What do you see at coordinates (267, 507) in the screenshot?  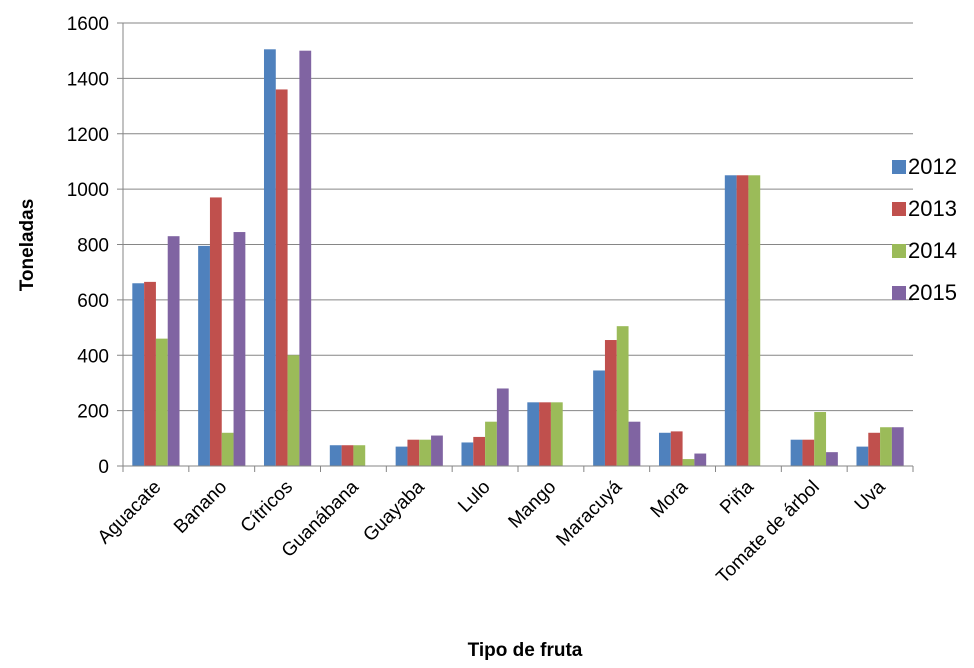 I see `x-tick-label-2: Cítricos` at bounding box center [267, 507].